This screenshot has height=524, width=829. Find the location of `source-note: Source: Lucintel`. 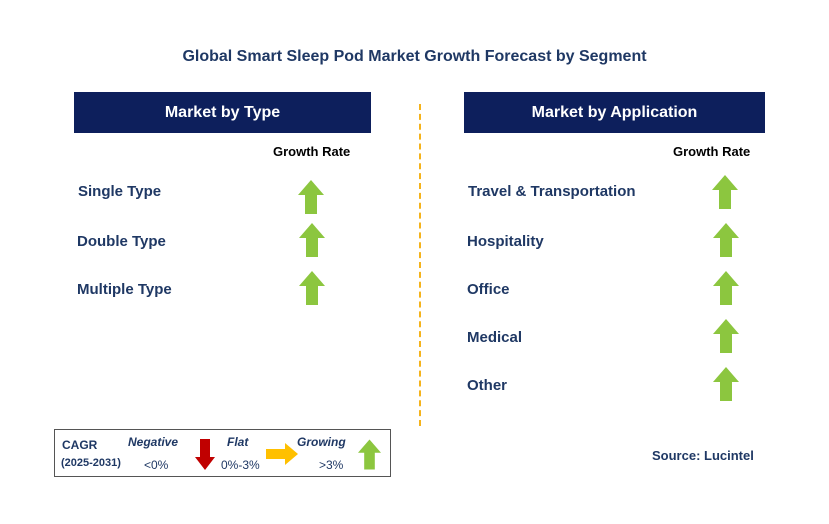

source-note: Source: Lucintel is located at coordinates (703, 455).